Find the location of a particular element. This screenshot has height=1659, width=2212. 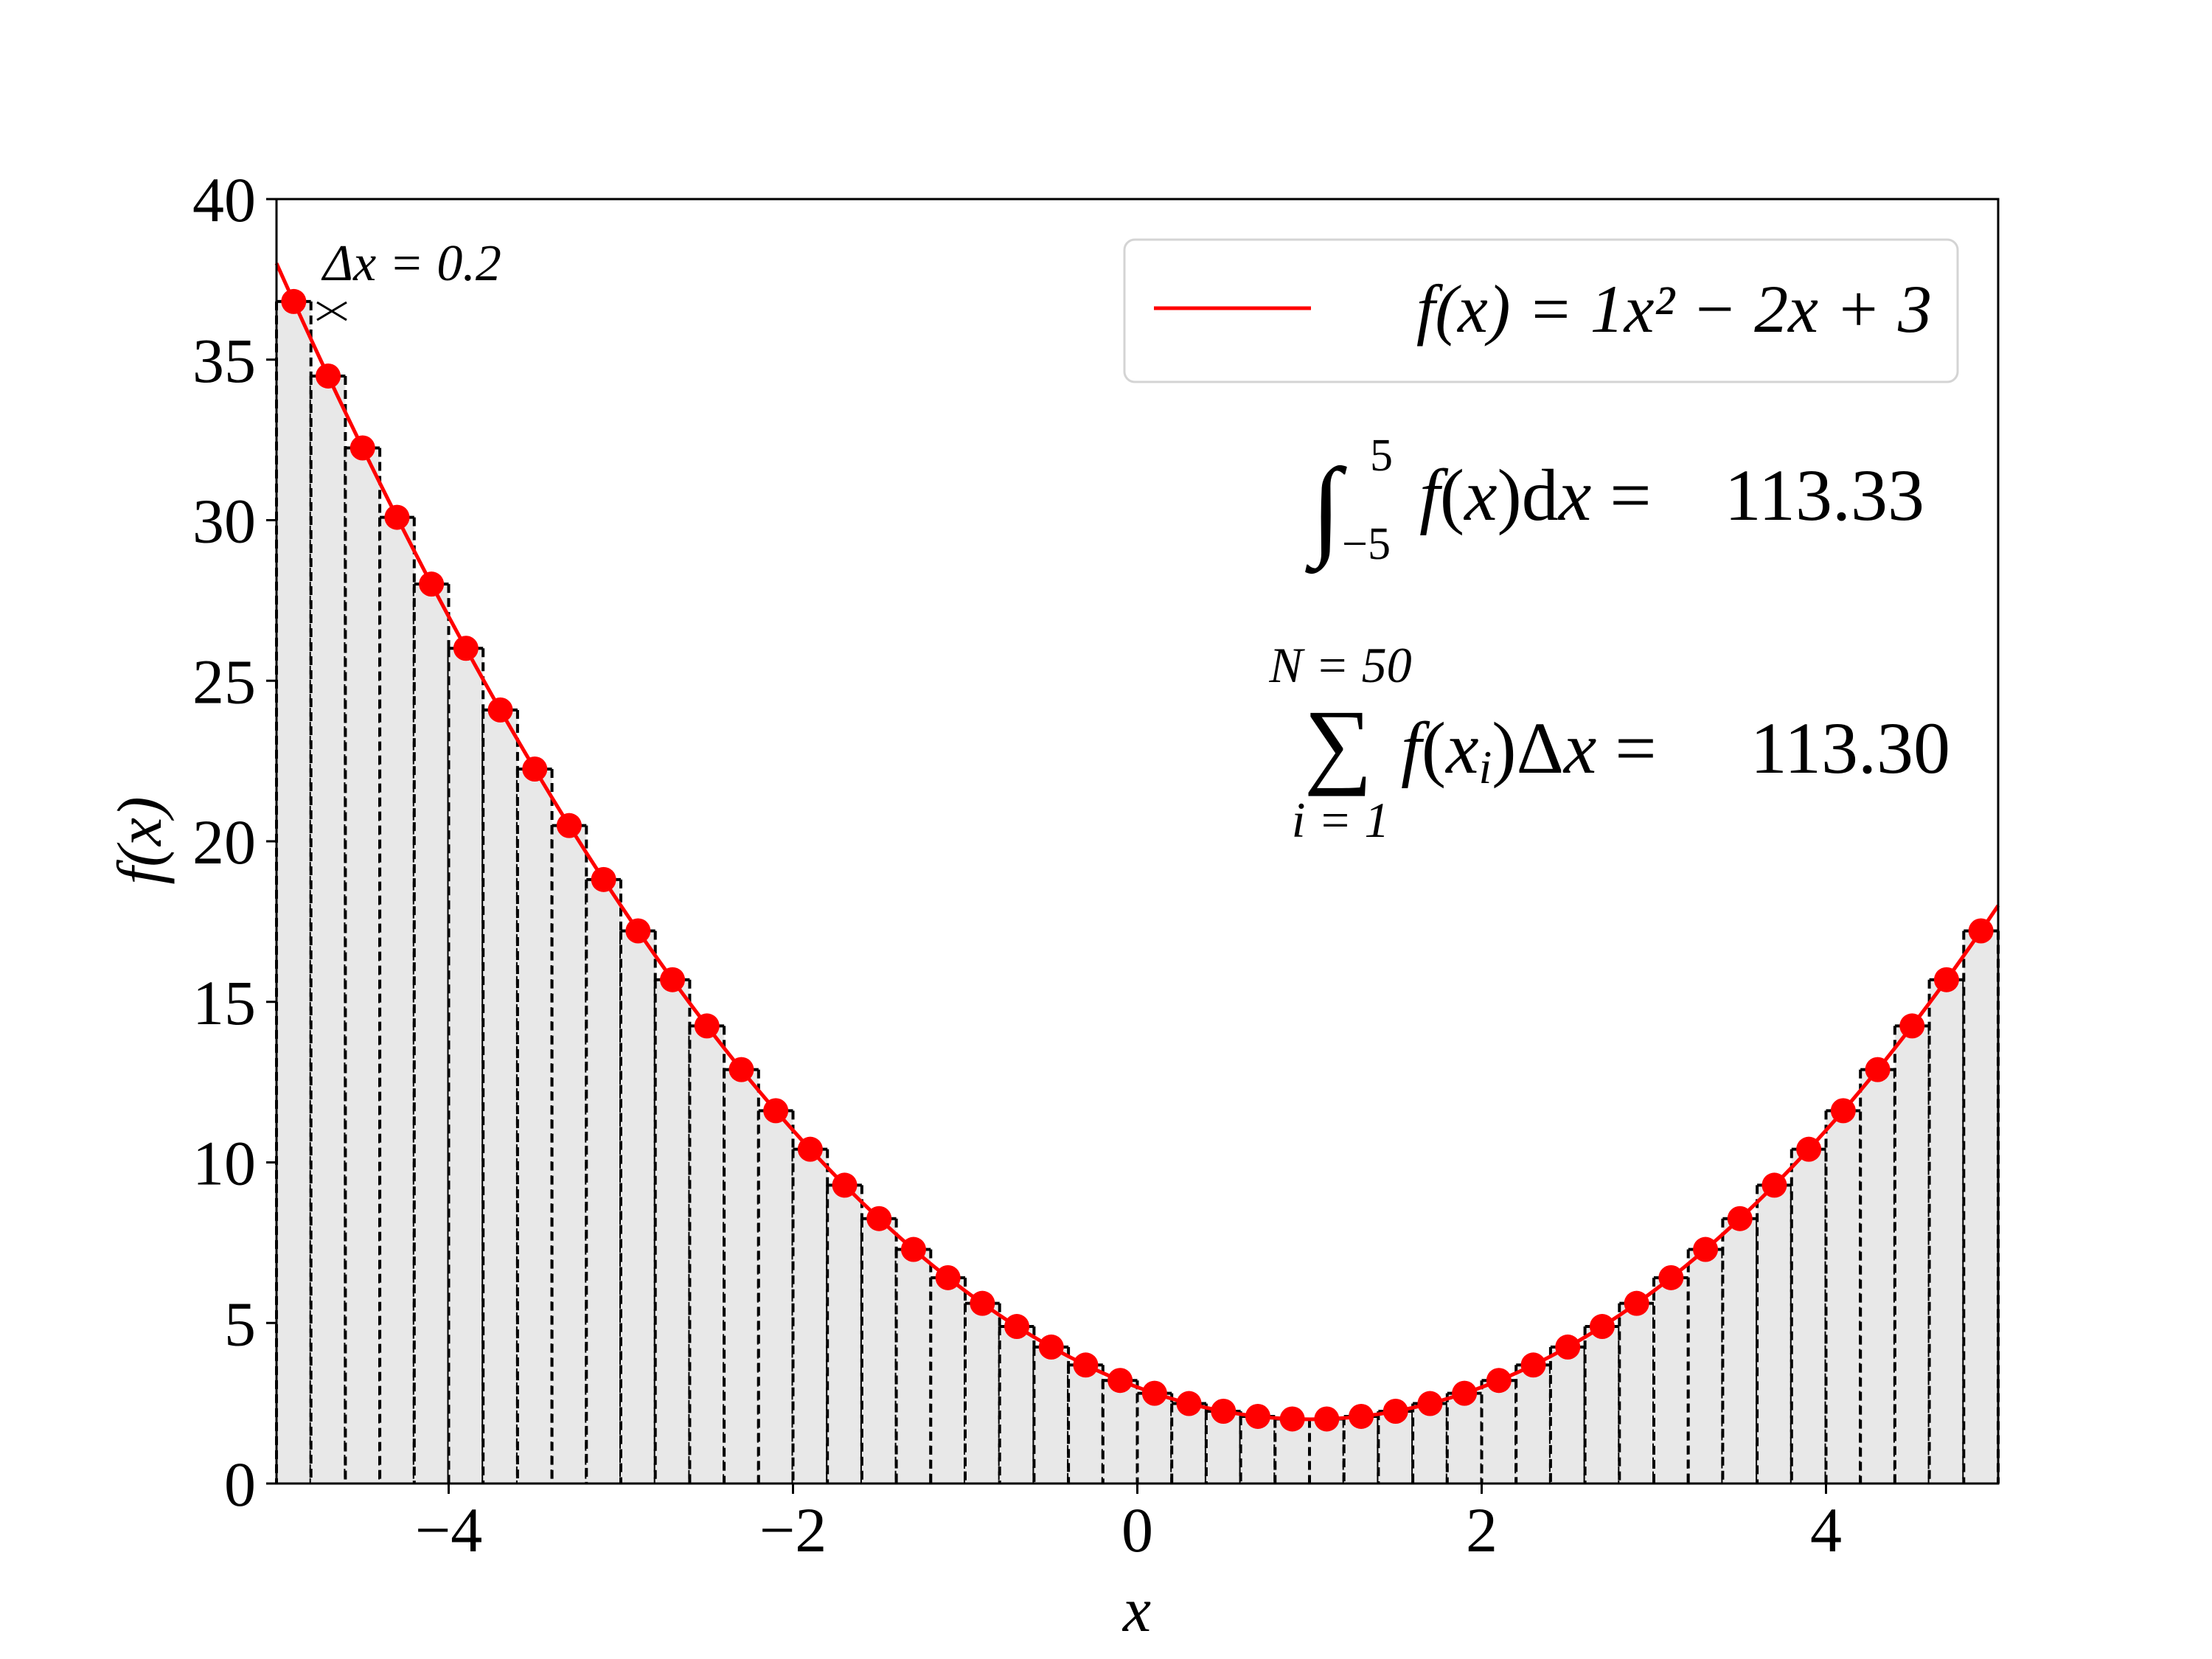

x-tick-label: −4 is located at coordinates (449, 1530).